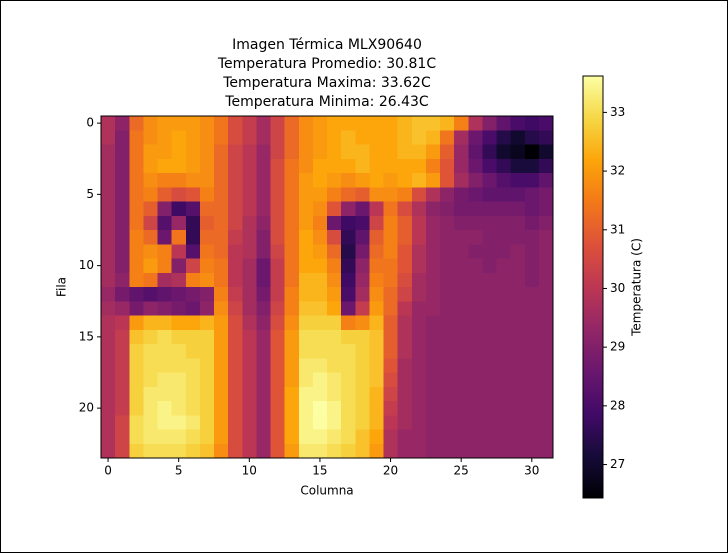 This screenshot has width=728, height=553. What do you see at coordinates (326, 83) in the screenshot?
I see `chart-subtitle: Temperatura Maxima: 33.62C` at bounding box center [326, 83].